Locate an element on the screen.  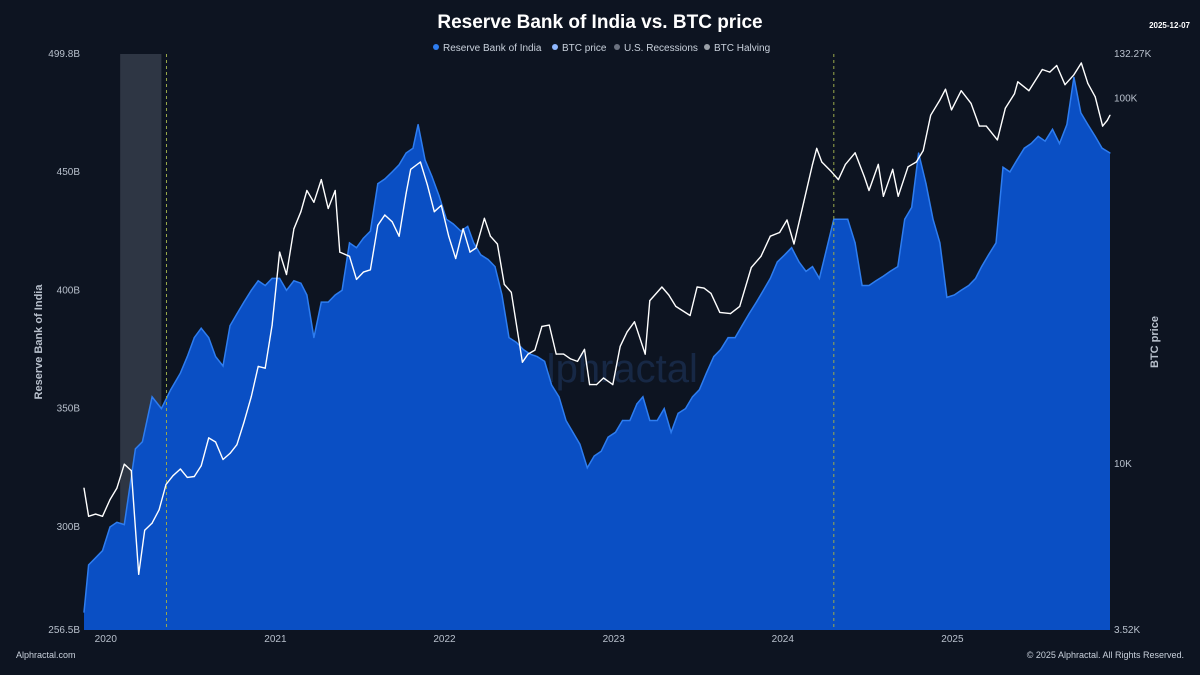
y-left-tick-label: 350B is located at coordinates (69, 409).